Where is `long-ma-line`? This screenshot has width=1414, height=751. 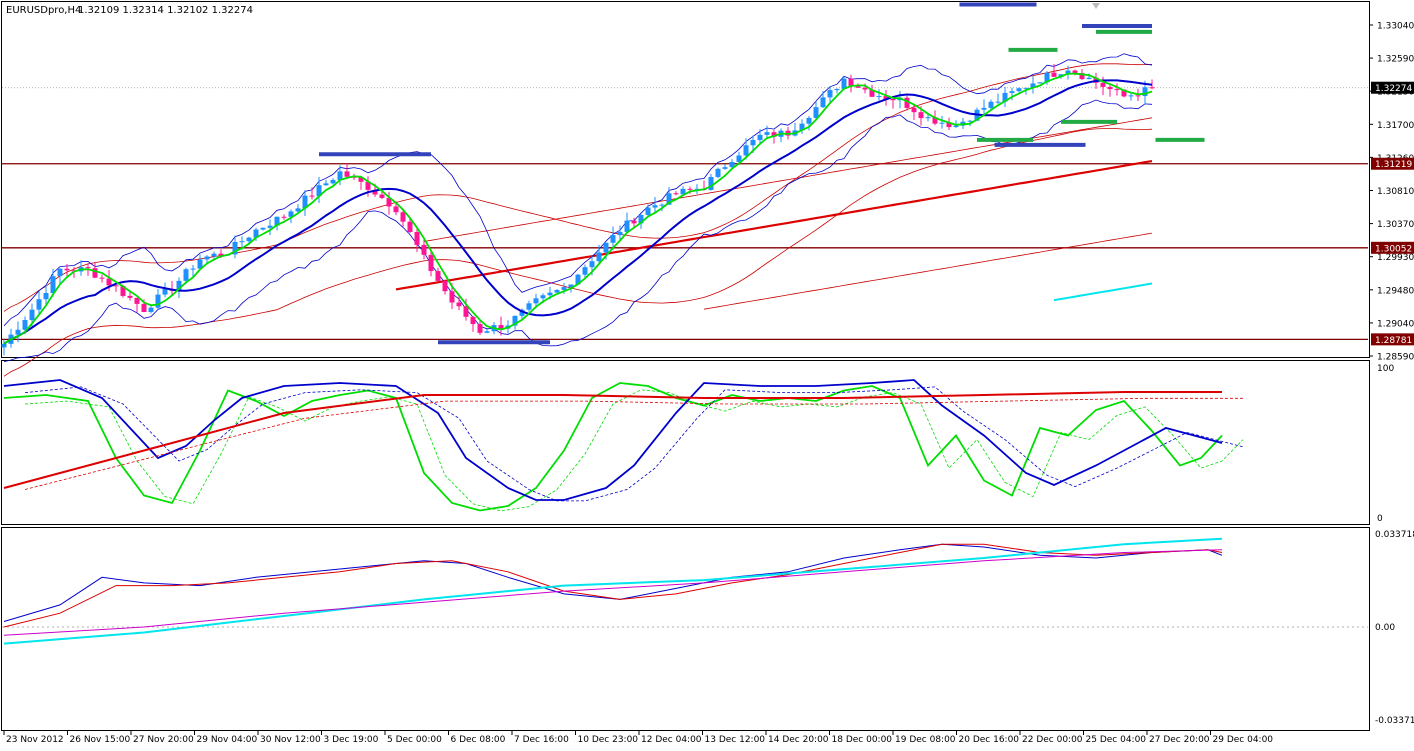 long-ma-line is located at coordinates (774, 225).